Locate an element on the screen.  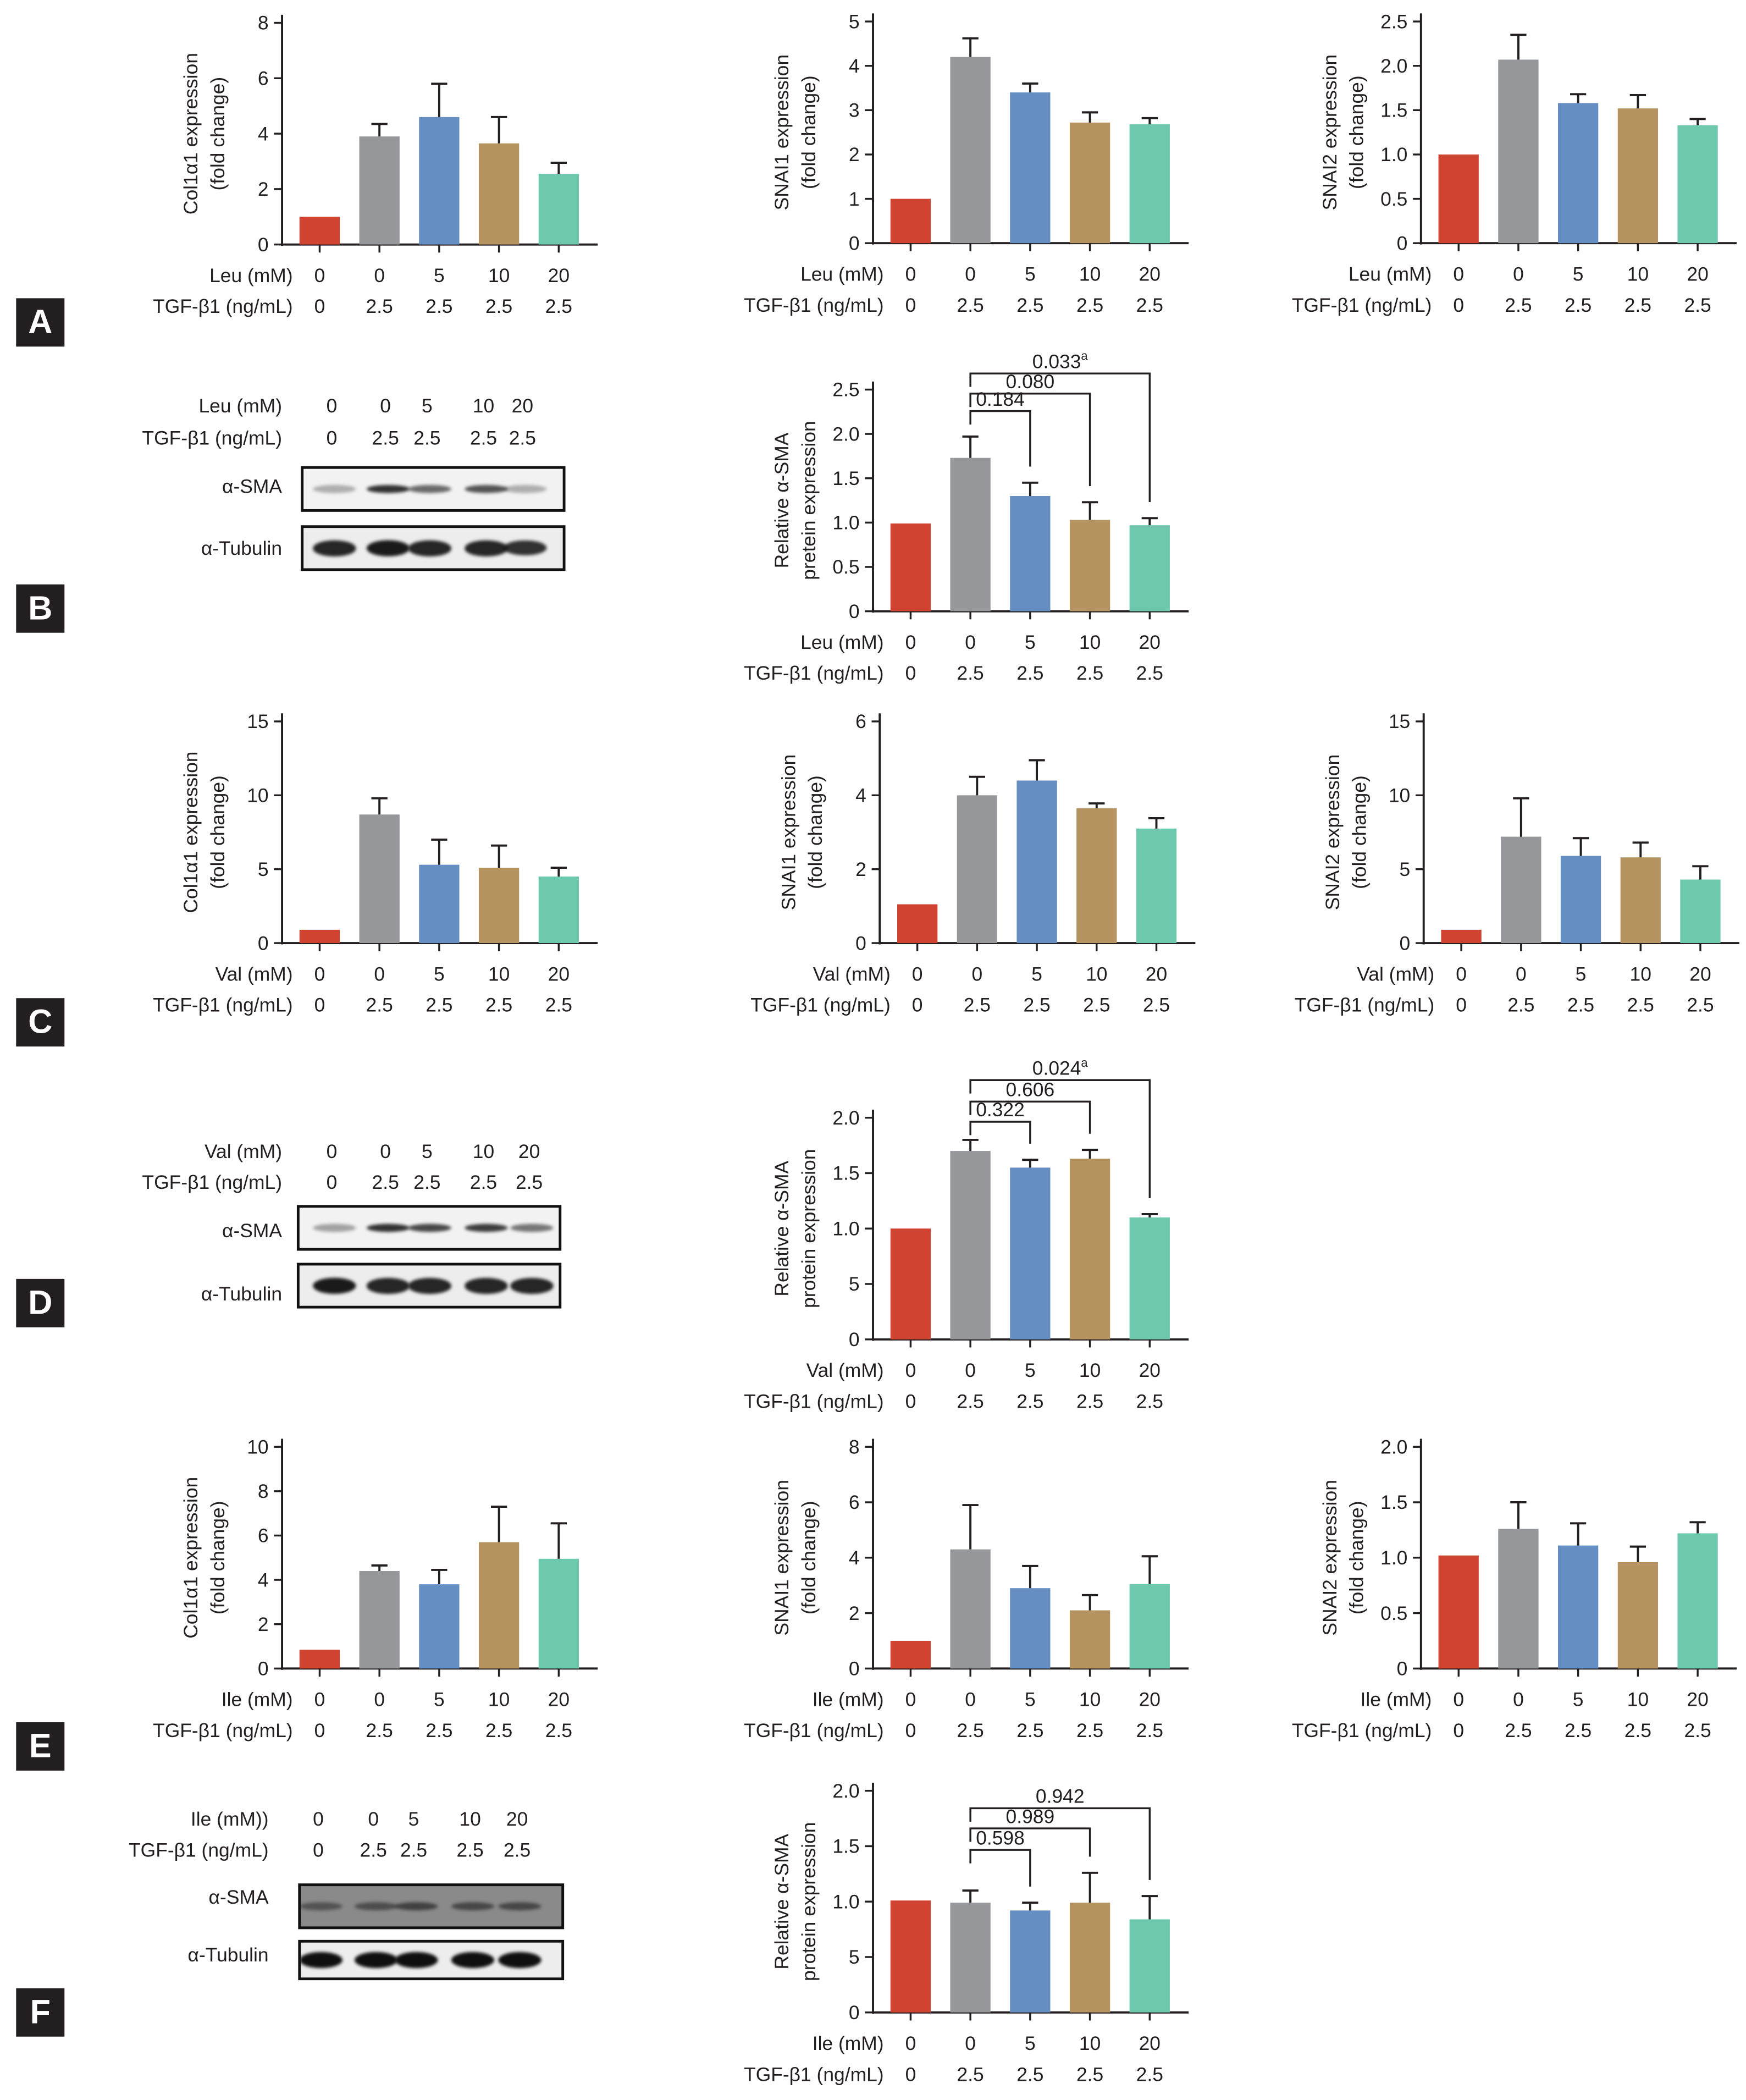
y-tick-label: 4 is located at coordinates (854, 66).